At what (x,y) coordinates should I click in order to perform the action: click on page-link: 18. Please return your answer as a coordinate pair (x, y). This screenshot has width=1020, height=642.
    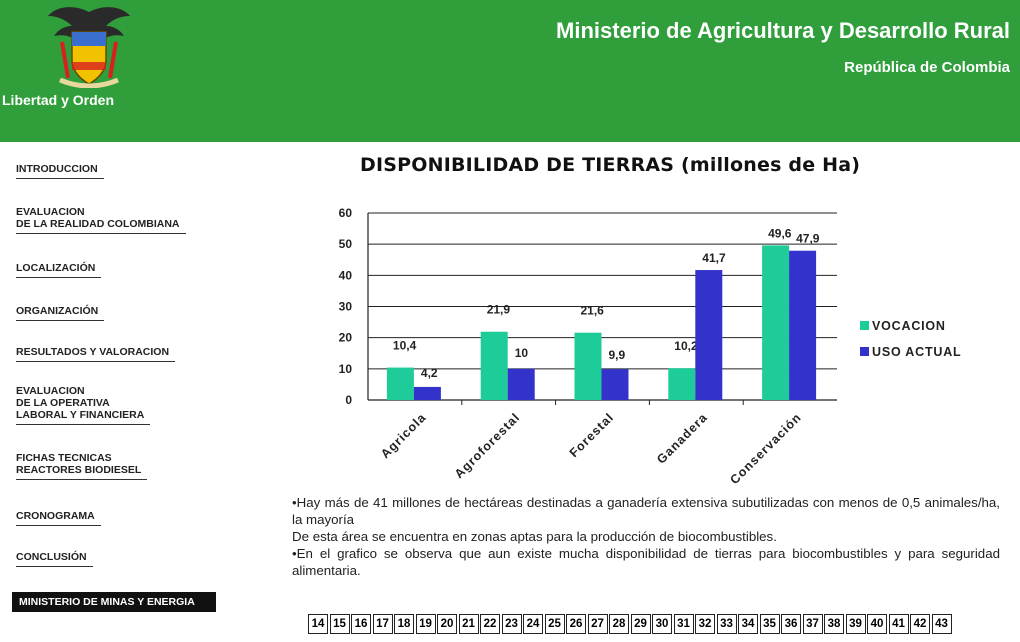
    Looking at the image, I should click on (404, 624).